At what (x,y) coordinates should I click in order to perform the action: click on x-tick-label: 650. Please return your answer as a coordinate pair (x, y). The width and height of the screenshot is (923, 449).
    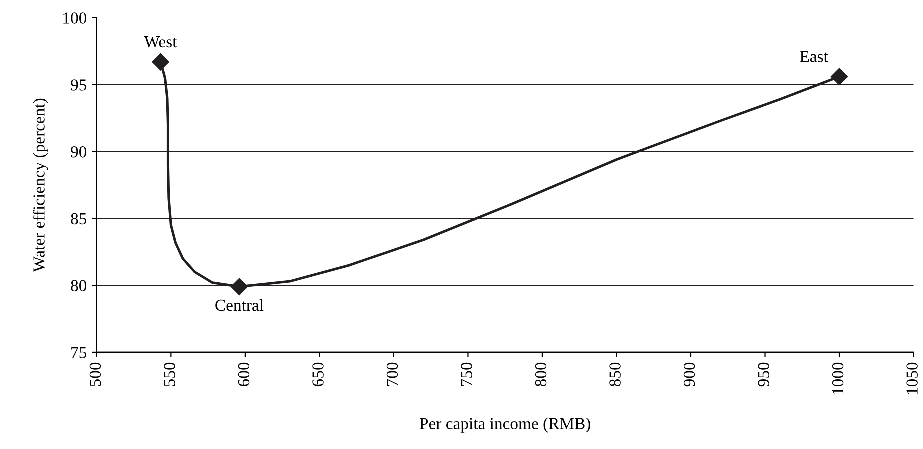
    Looking at the image, I should click on (318, 374).